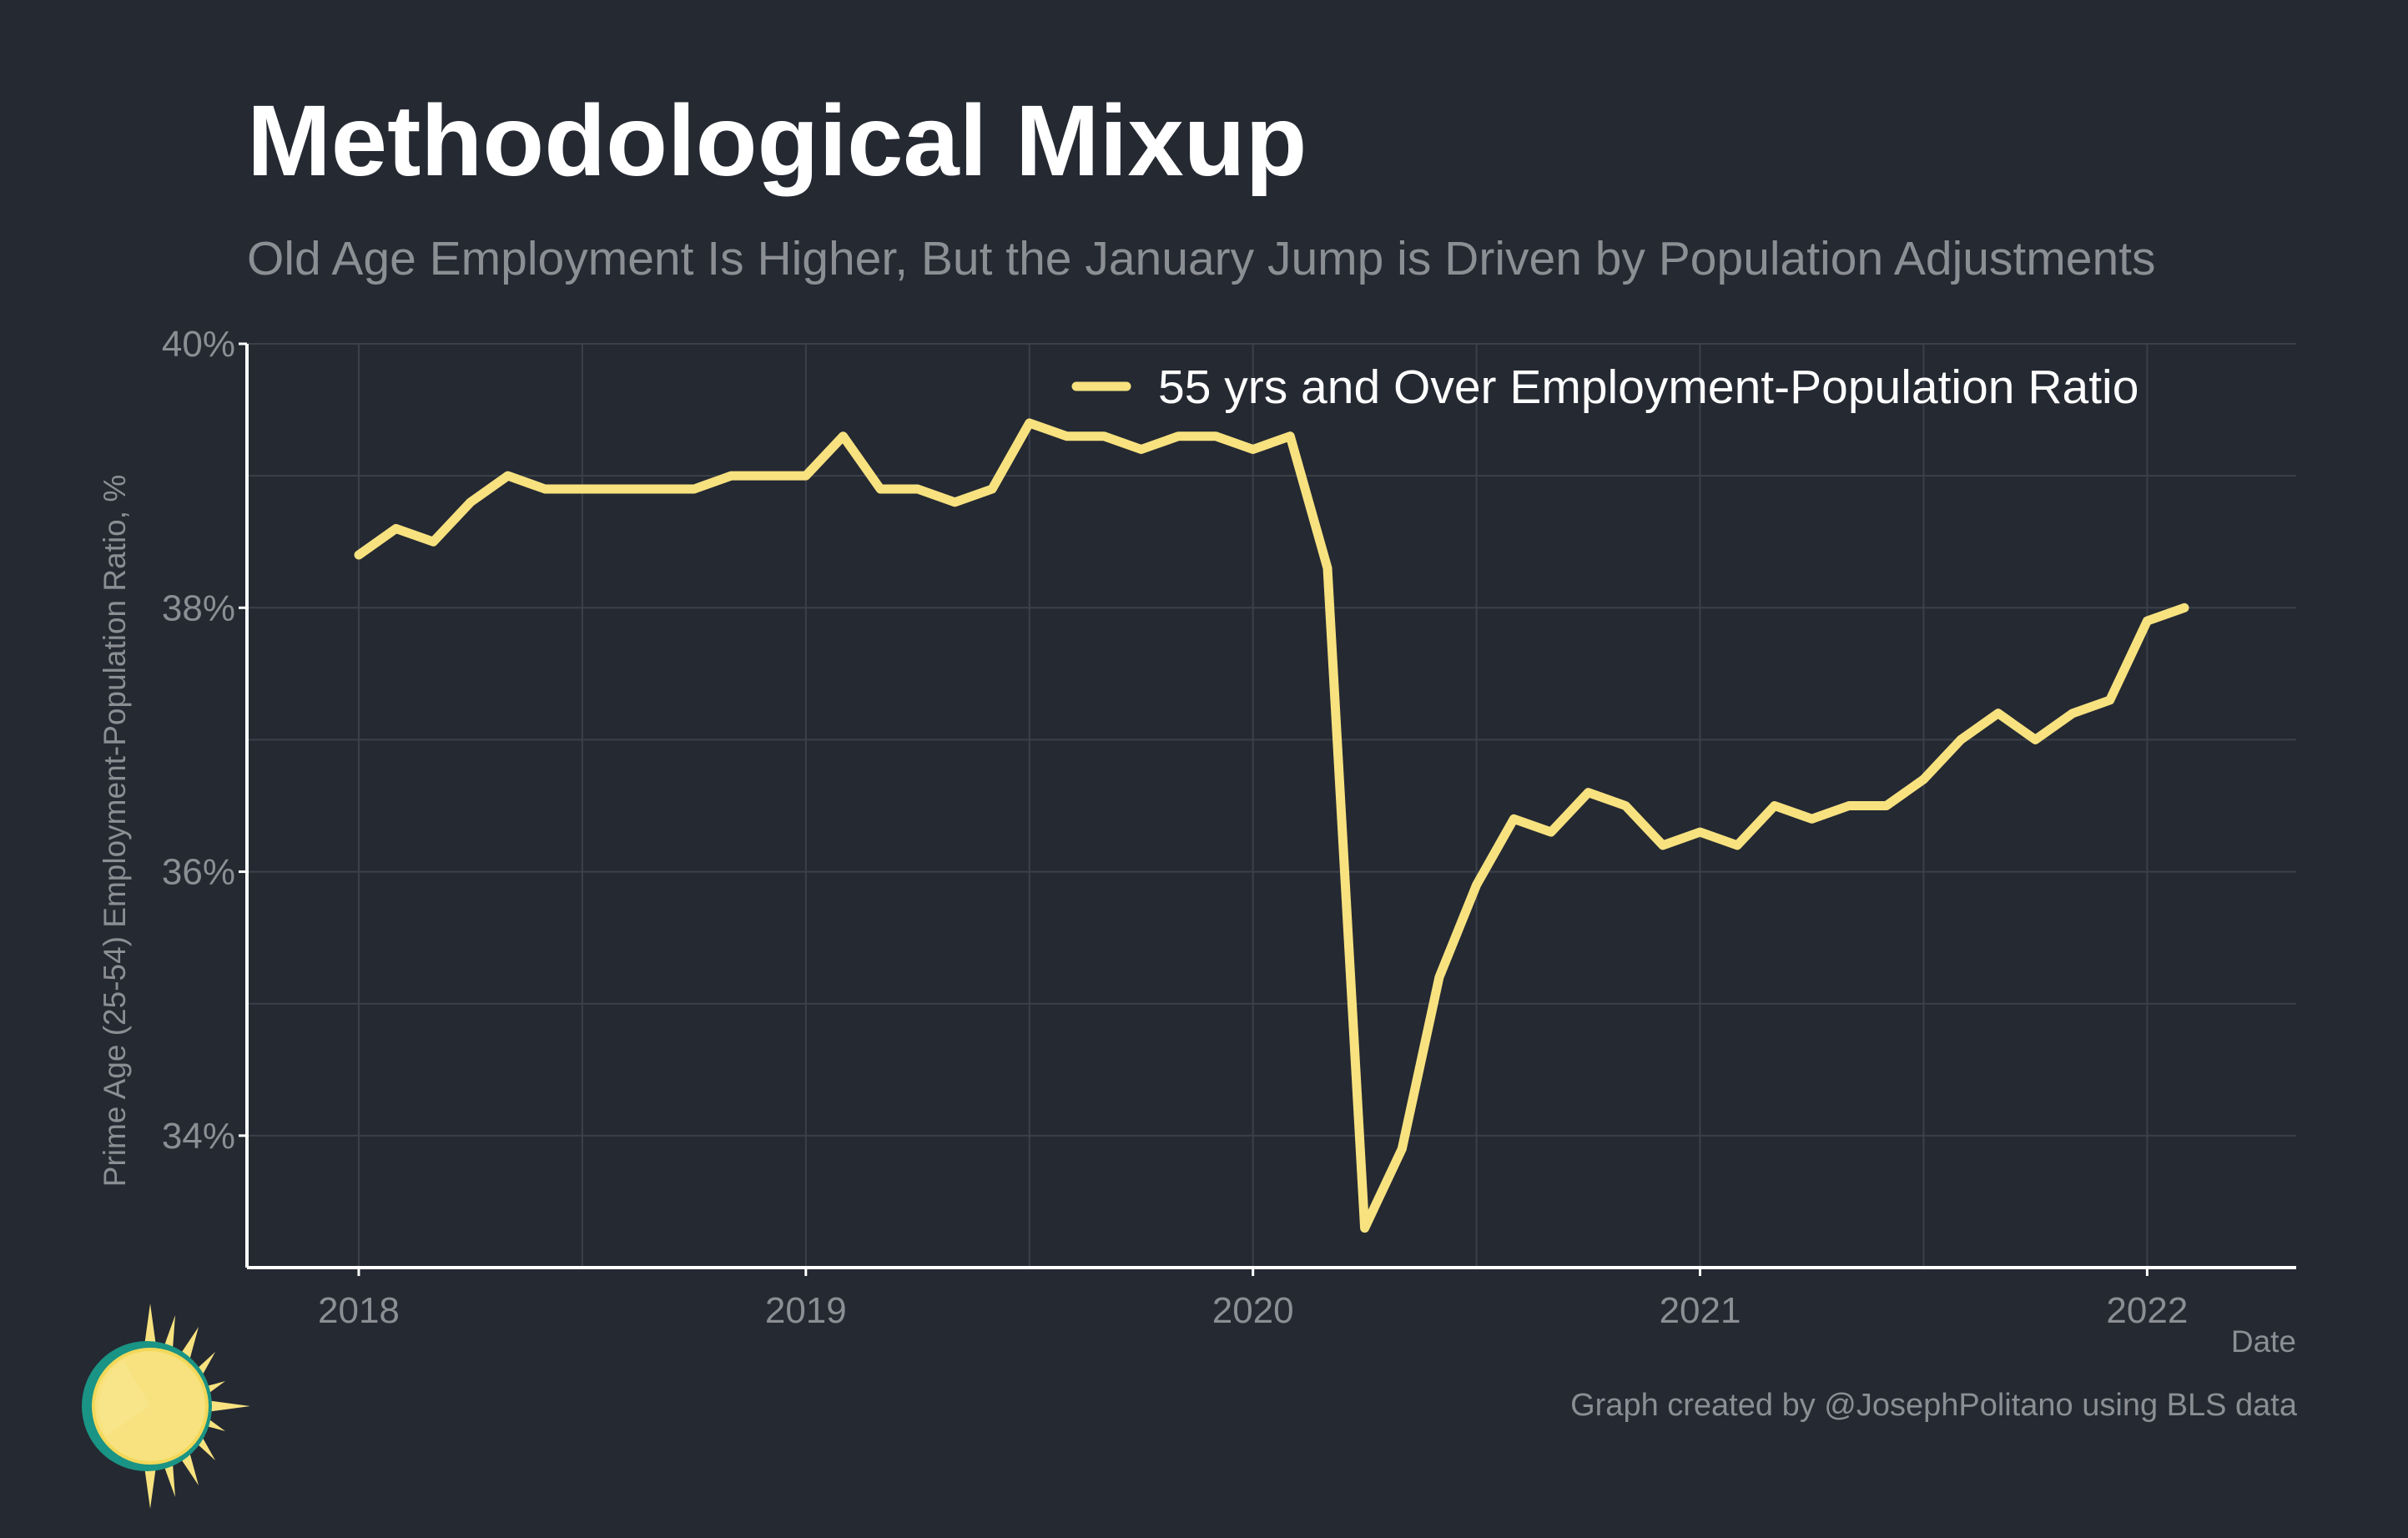 The width and height of the screenshot is (2408, 1538). What do you see at coordinates (198, 344) in the screenshot?
I see `y-tick-label: 40%` at bounding box center [198, 344].